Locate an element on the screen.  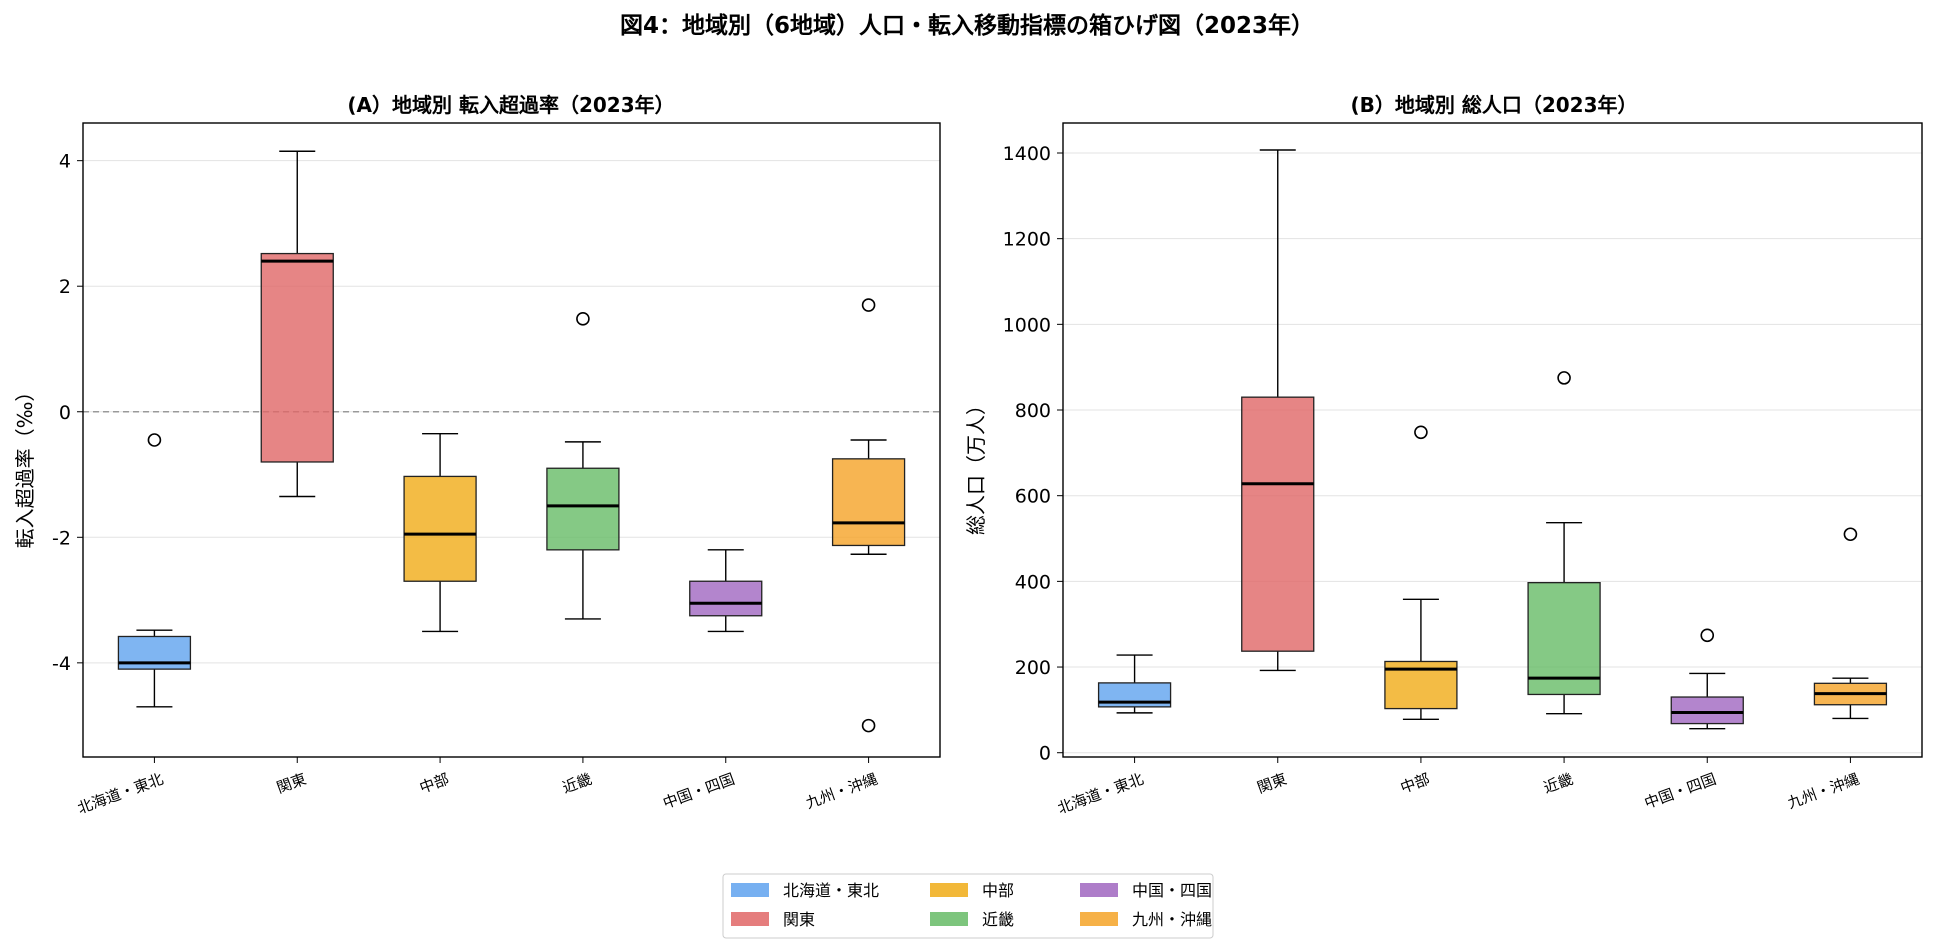
panel-b-x-tick-label: 北海道・東北 is located at coordinates (1100, 794).